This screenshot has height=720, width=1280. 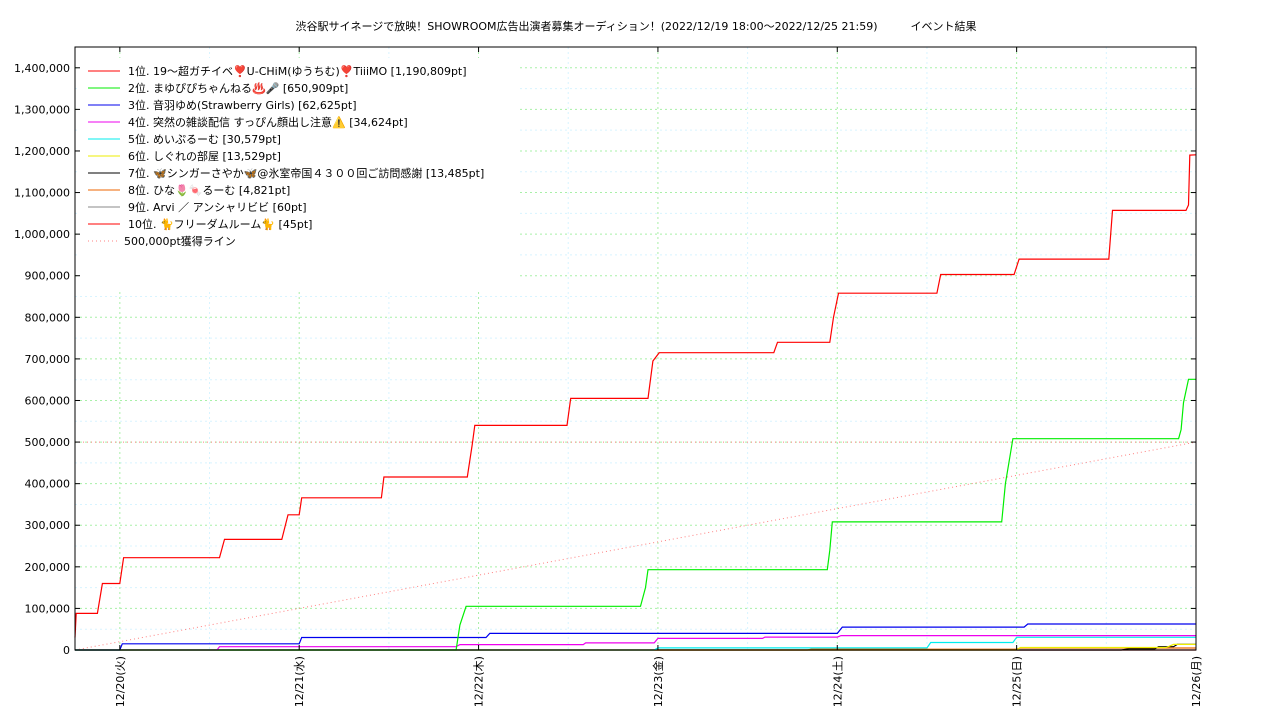 What do you see at coordinates (66, 650) in the screenshot?
I see `y-tick-label: 0` at bounding box center [66, 650].